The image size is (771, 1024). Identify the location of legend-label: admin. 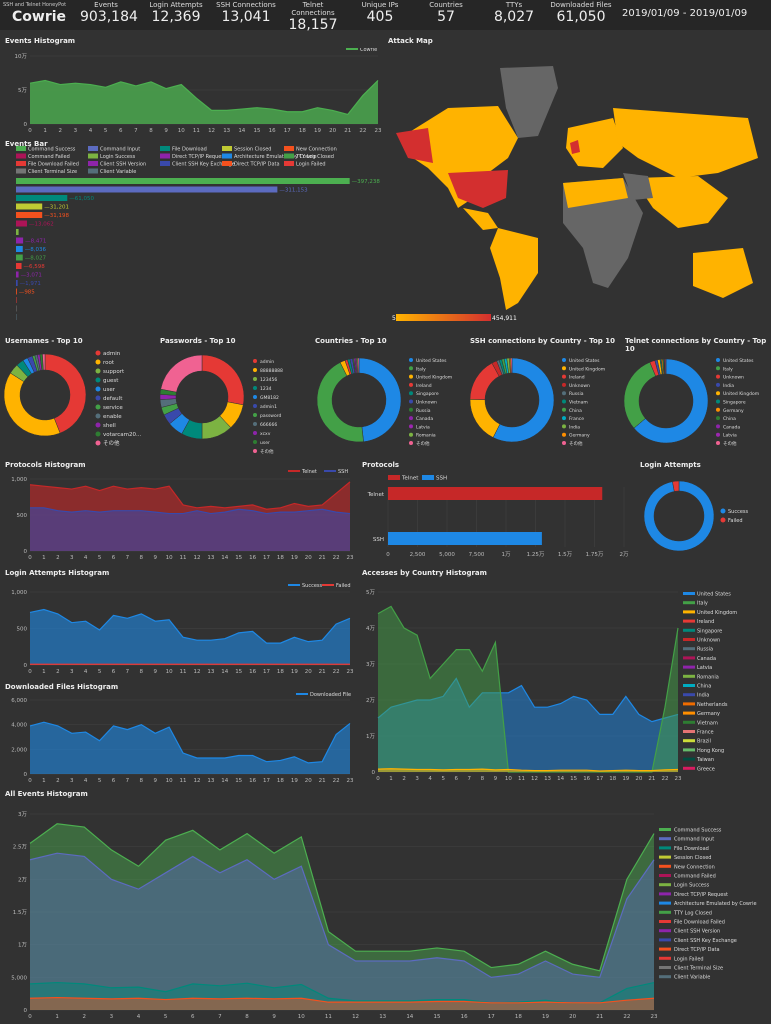
(267, 362).